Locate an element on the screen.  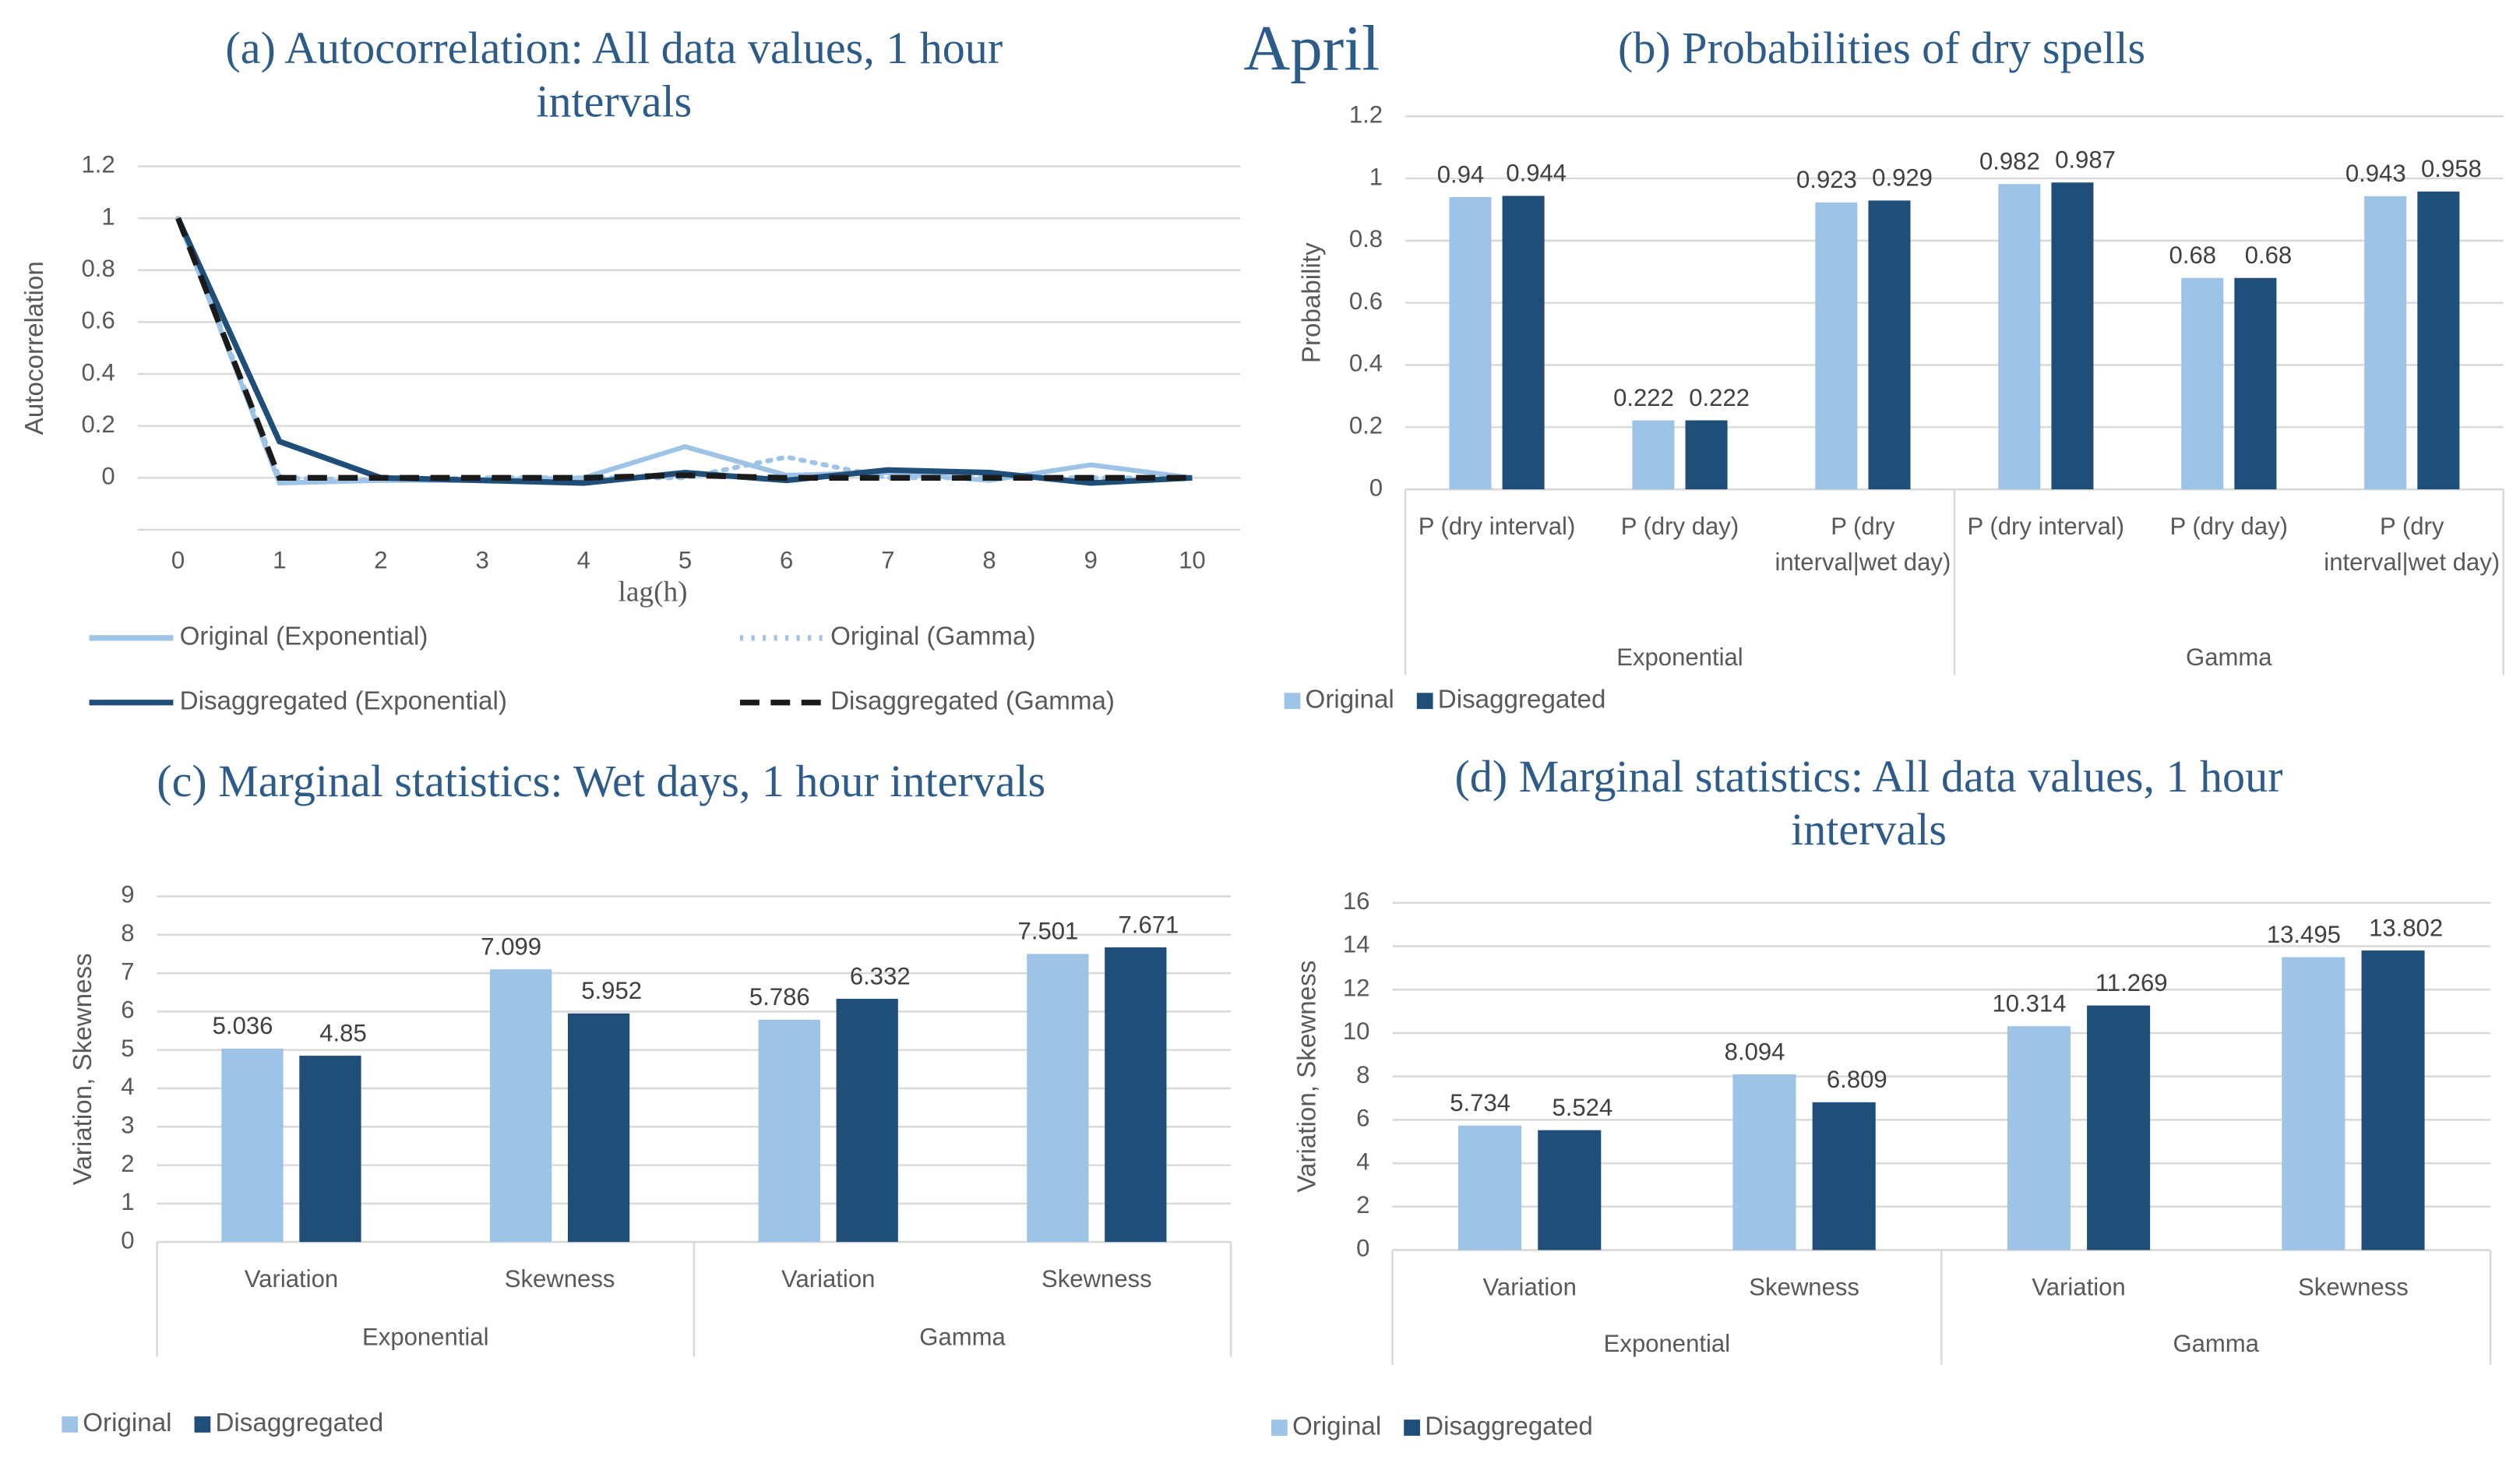
data-label: 0.987 is located at coordinates (2085, 160).